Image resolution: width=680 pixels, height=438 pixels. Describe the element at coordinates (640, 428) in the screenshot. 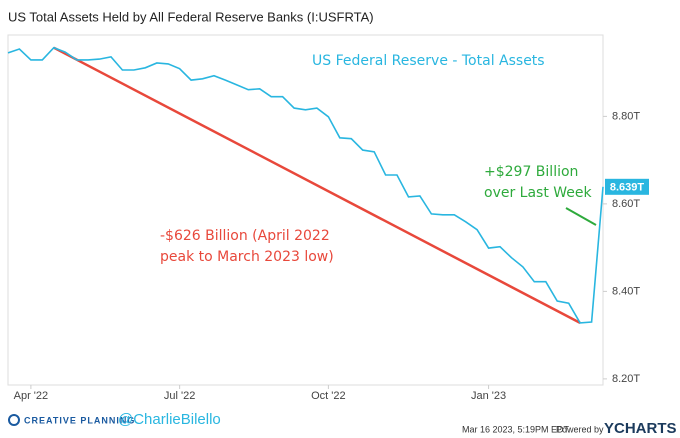

I see `source: YCHARTS` at that location.